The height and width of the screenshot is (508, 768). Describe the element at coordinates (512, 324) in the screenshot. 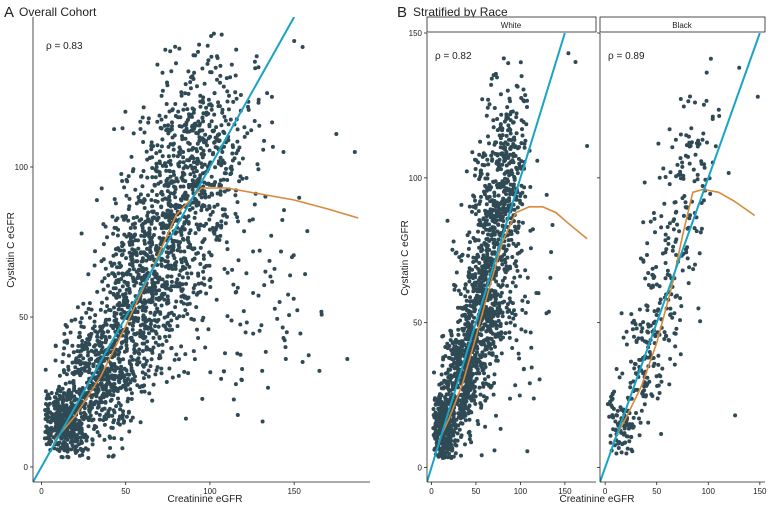

I see `smooth-line` at that location.